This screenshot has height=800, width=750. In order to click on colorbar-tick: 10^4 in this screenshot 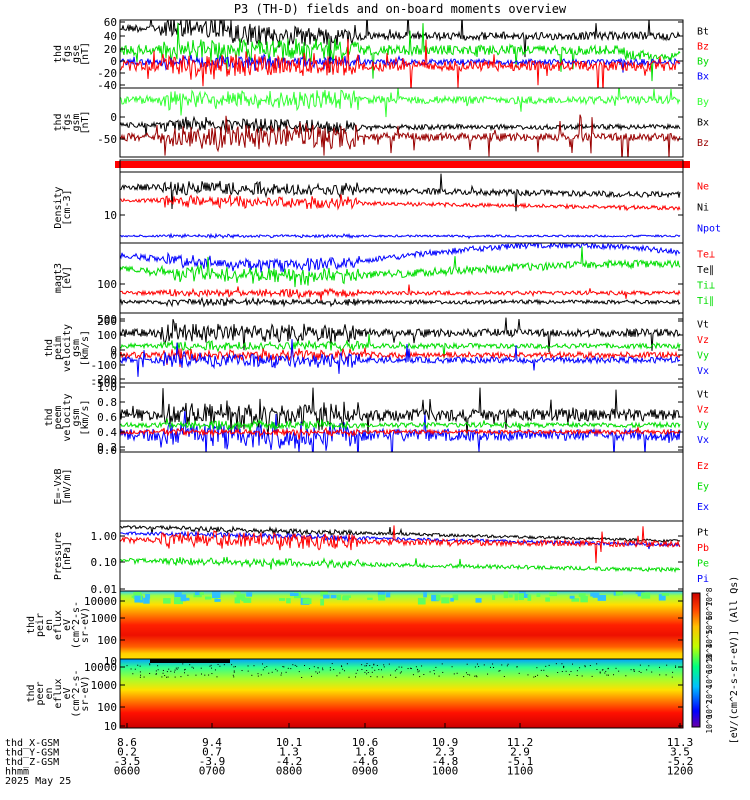, I will do `click(709, 652)`.